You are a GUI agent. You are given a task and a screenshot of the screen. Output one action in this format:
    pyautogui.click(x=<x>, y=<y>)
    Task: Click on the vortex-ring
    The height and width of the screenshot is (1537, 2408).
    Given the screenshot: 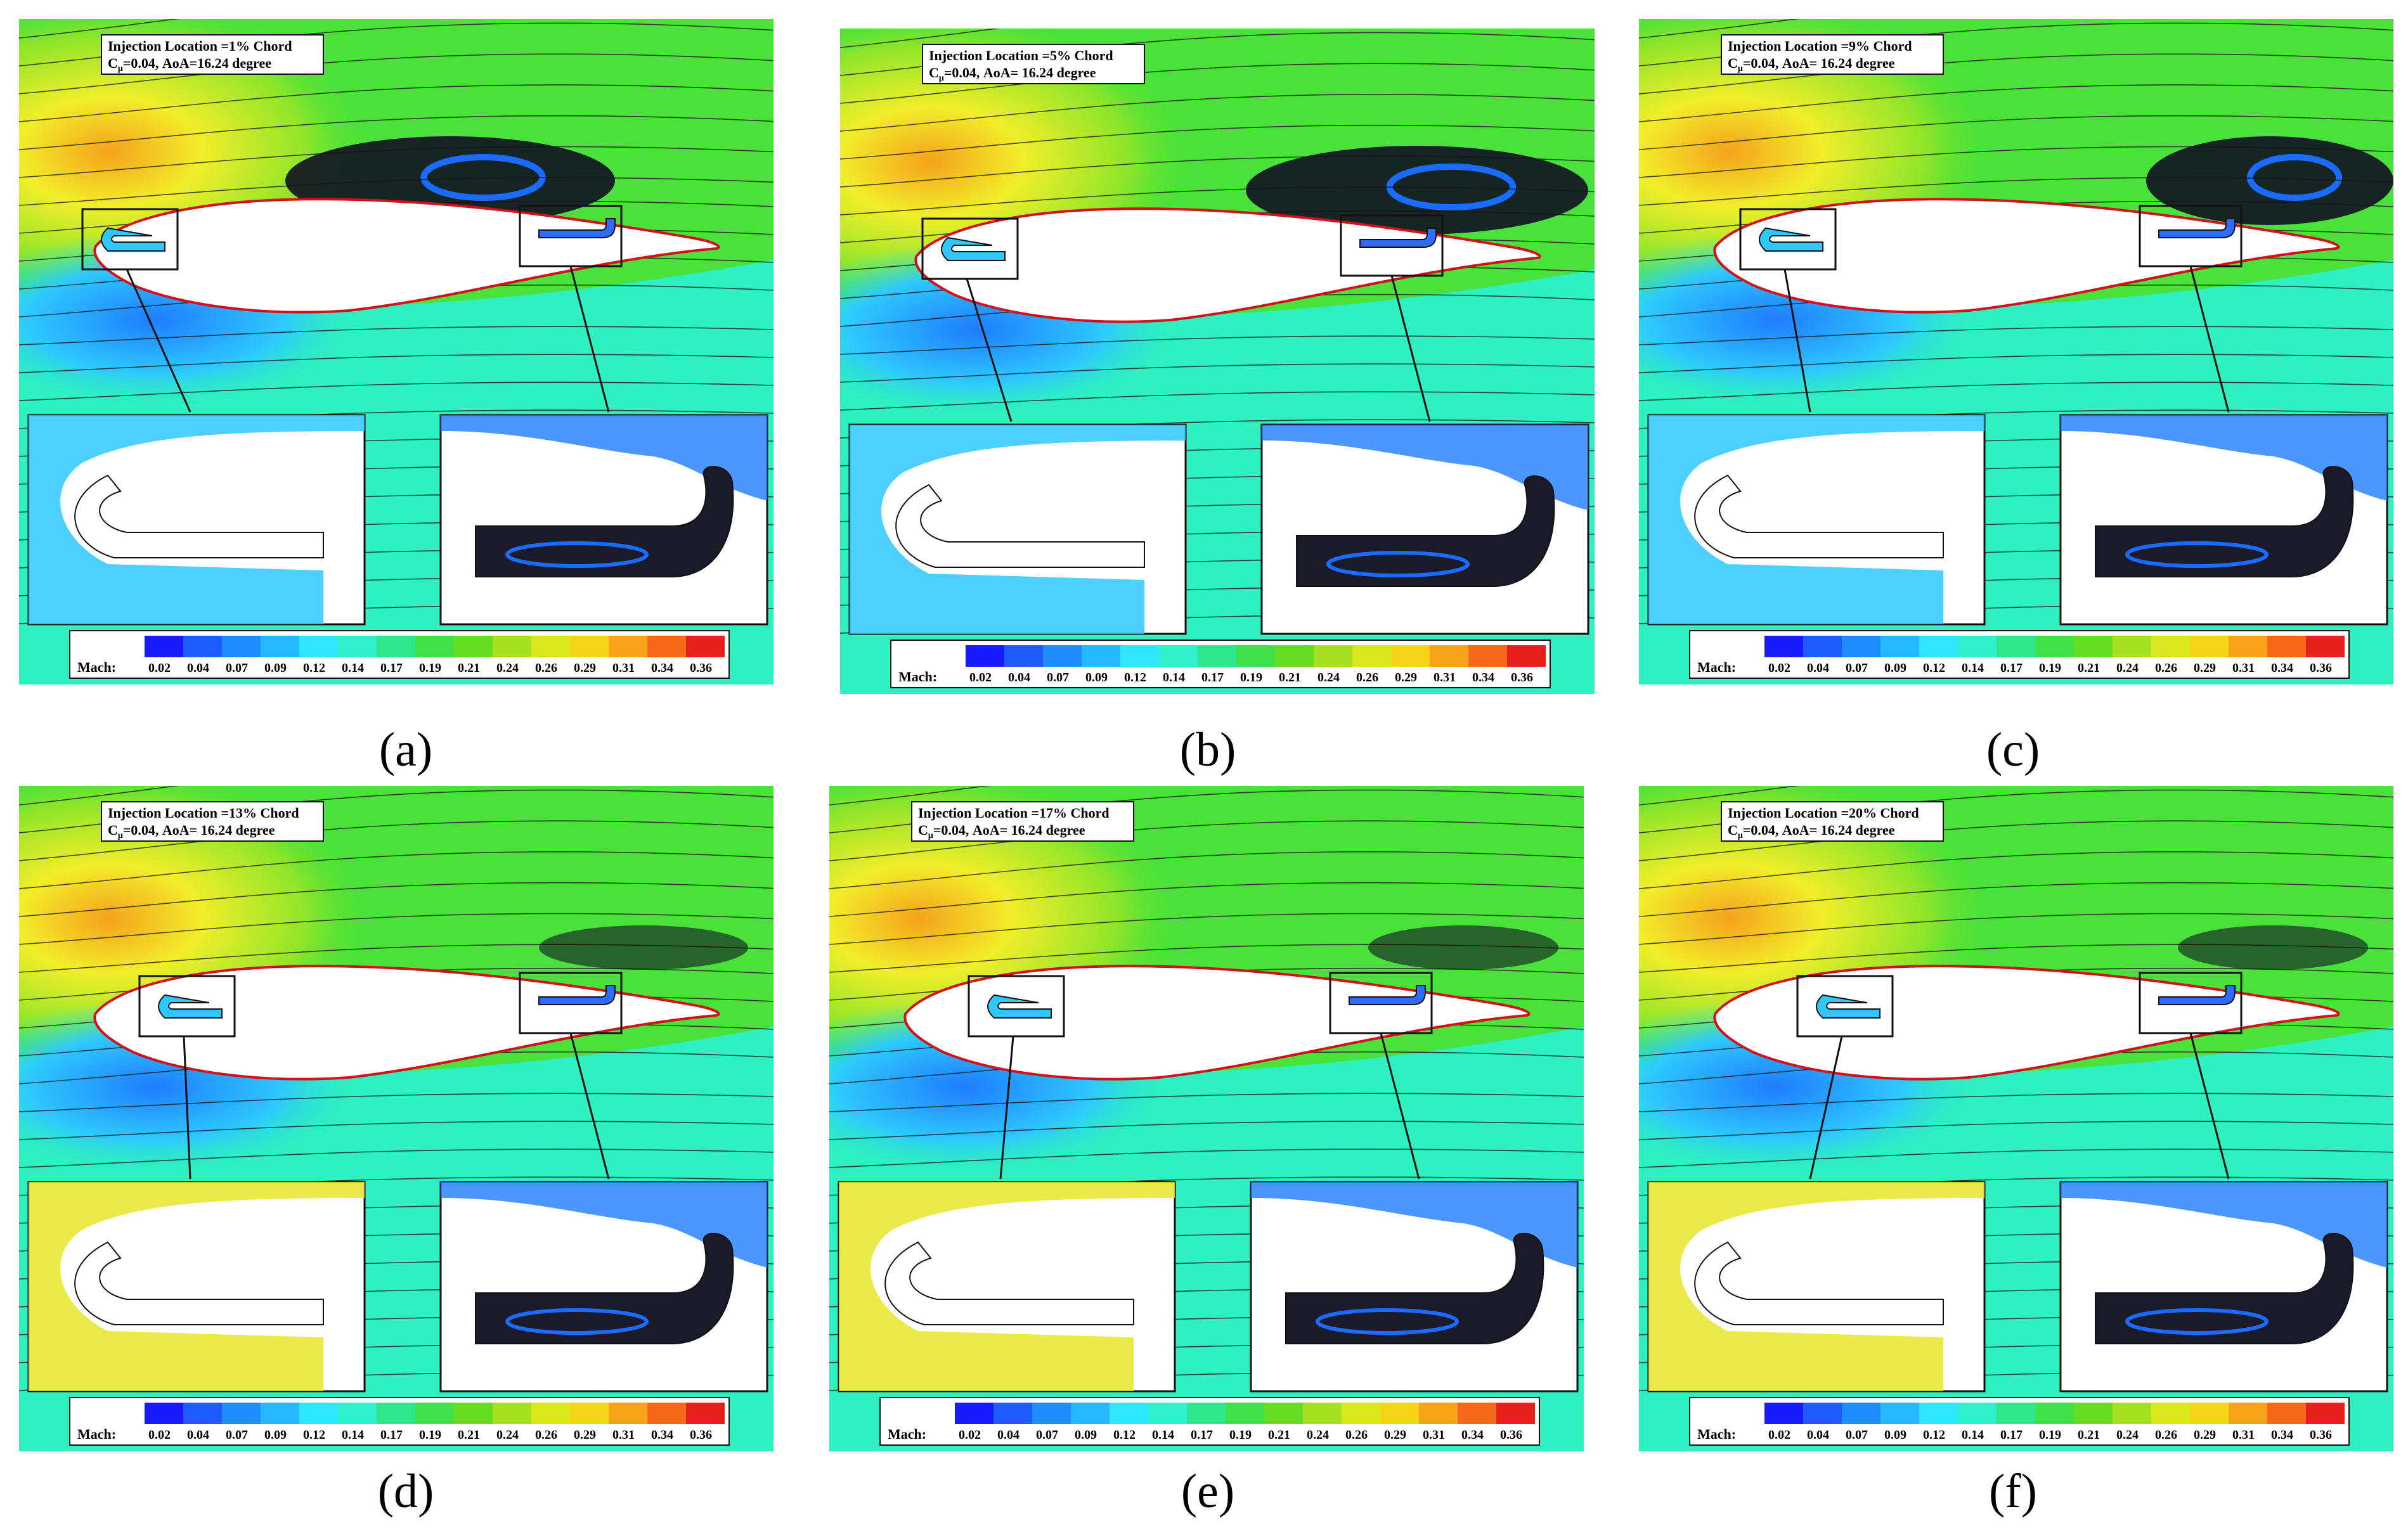 What is the action you would take?
    pyautogui.click(x=2294, y=178)
    